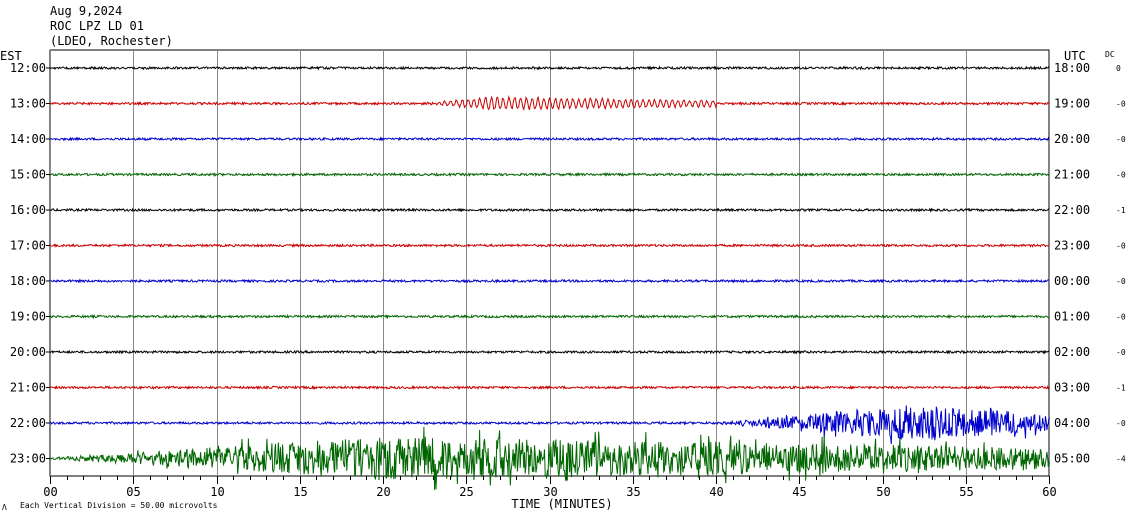 This screenshot has width=1130, height=519. What do you see at coordinates (4, 507) in the screenshot?
I see `footer-marker: Λ` at bounding box center [4, 507].